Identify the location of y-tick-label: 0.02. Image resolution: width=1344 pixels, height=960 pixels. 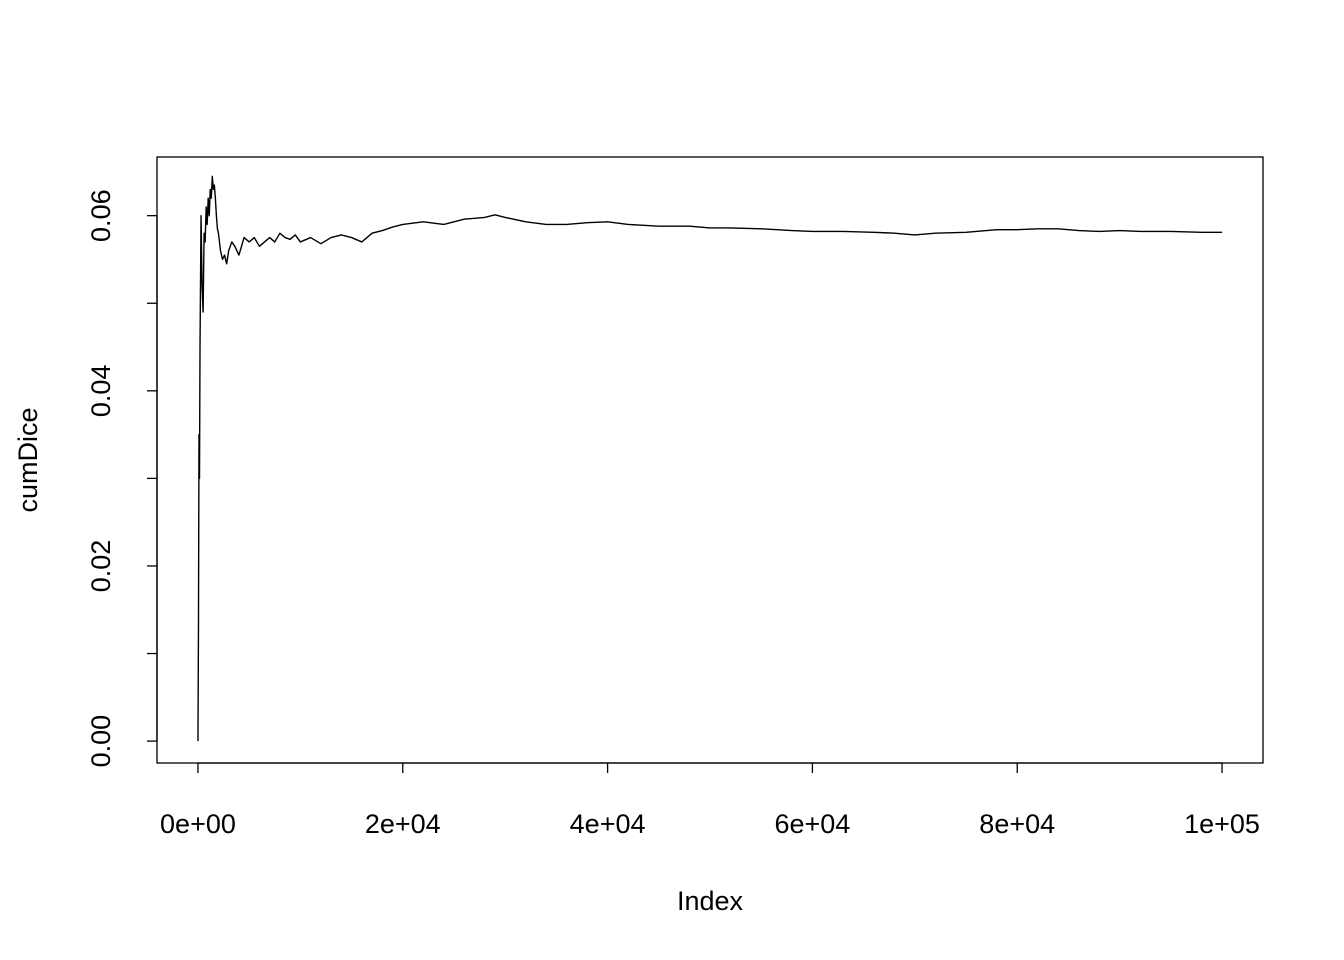
(101, 566).